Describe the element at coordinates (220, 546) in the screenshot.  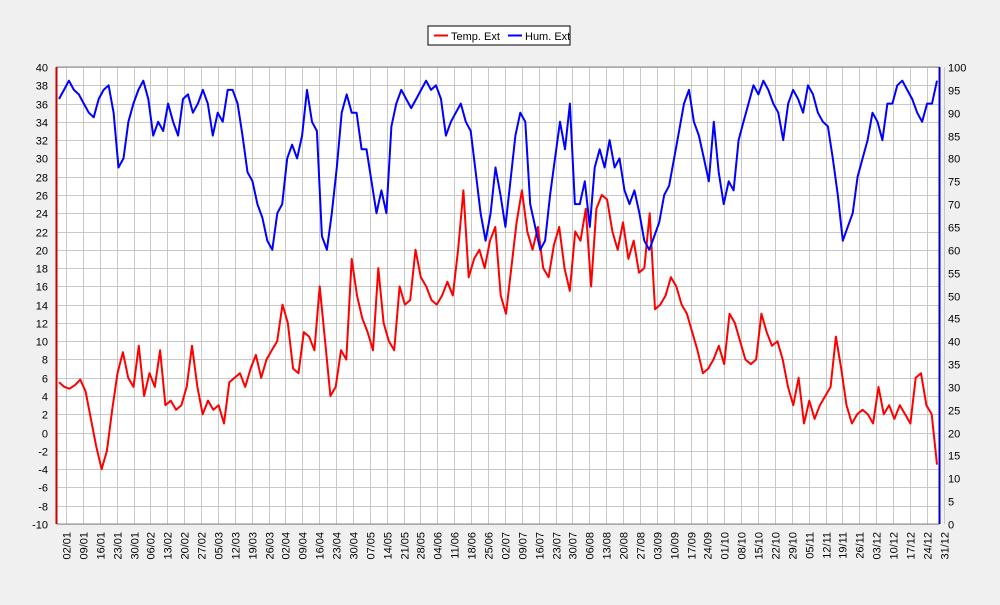
I see `x-tick-label: 05/03` at that location.